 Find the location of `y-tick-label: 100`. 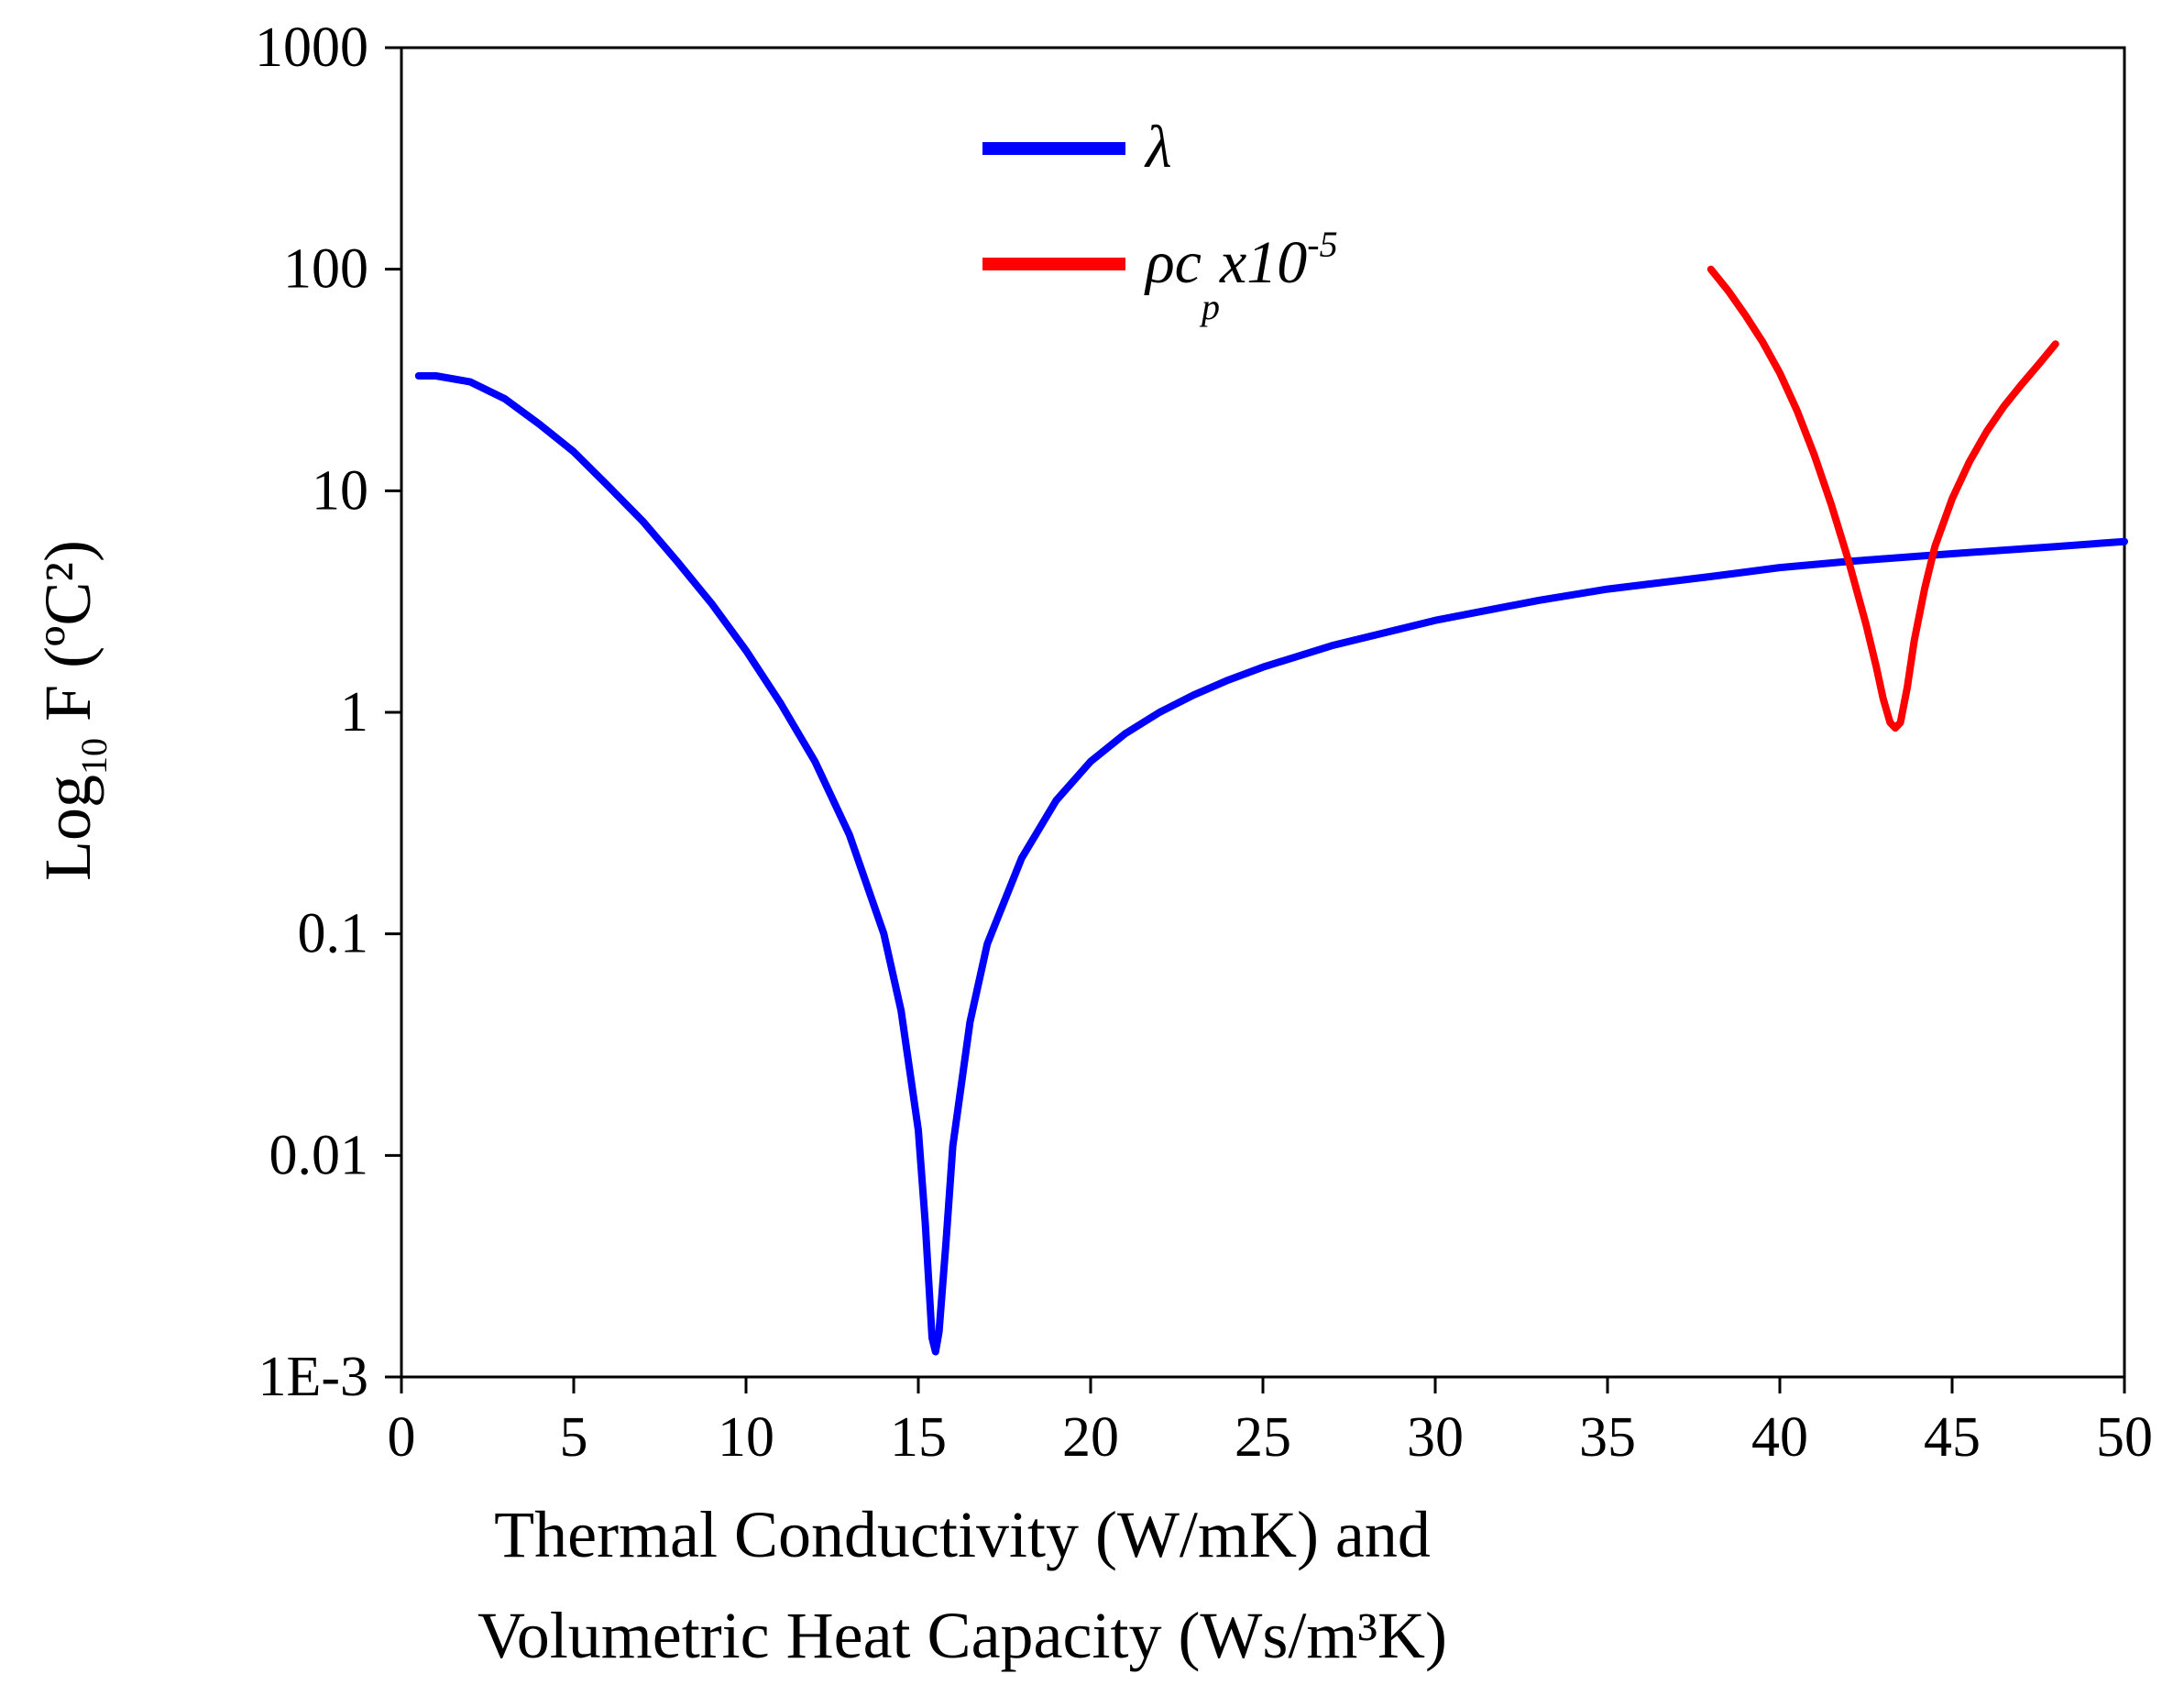

y-tick-label: 100 is located at coordinates (325, 269).